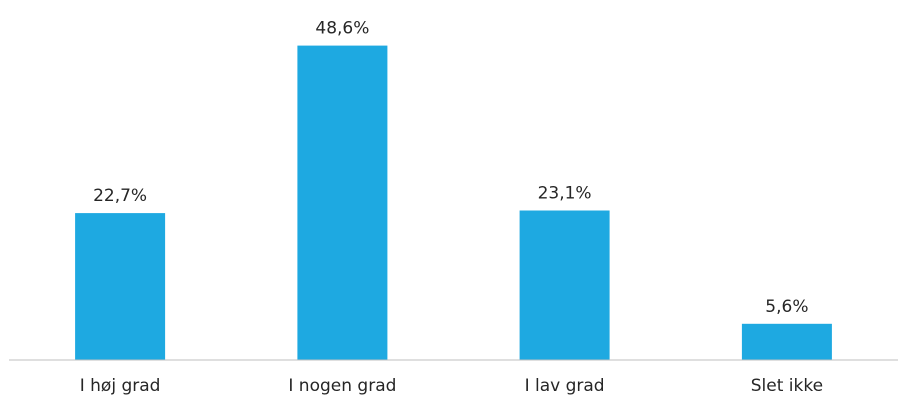  Describe the element at coordinates (342, 386) in the screenshot. I see `category-label-2: I nogen grad` at that location.